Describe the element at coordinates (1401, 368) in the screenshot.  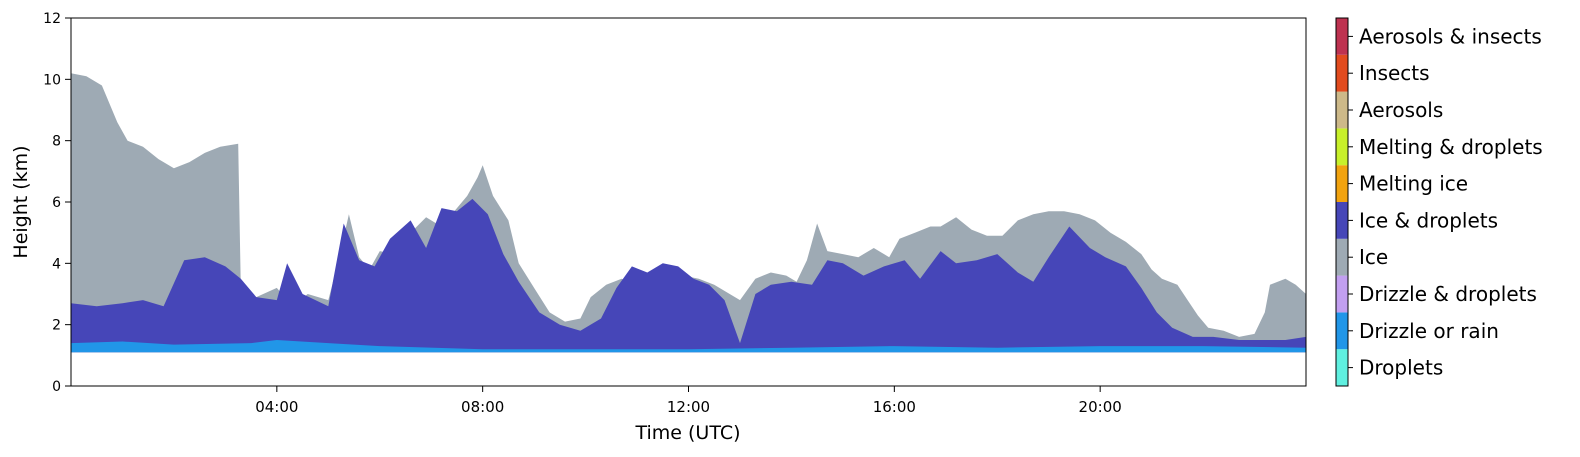
I see `colorbar-label: Droplets` at that location.